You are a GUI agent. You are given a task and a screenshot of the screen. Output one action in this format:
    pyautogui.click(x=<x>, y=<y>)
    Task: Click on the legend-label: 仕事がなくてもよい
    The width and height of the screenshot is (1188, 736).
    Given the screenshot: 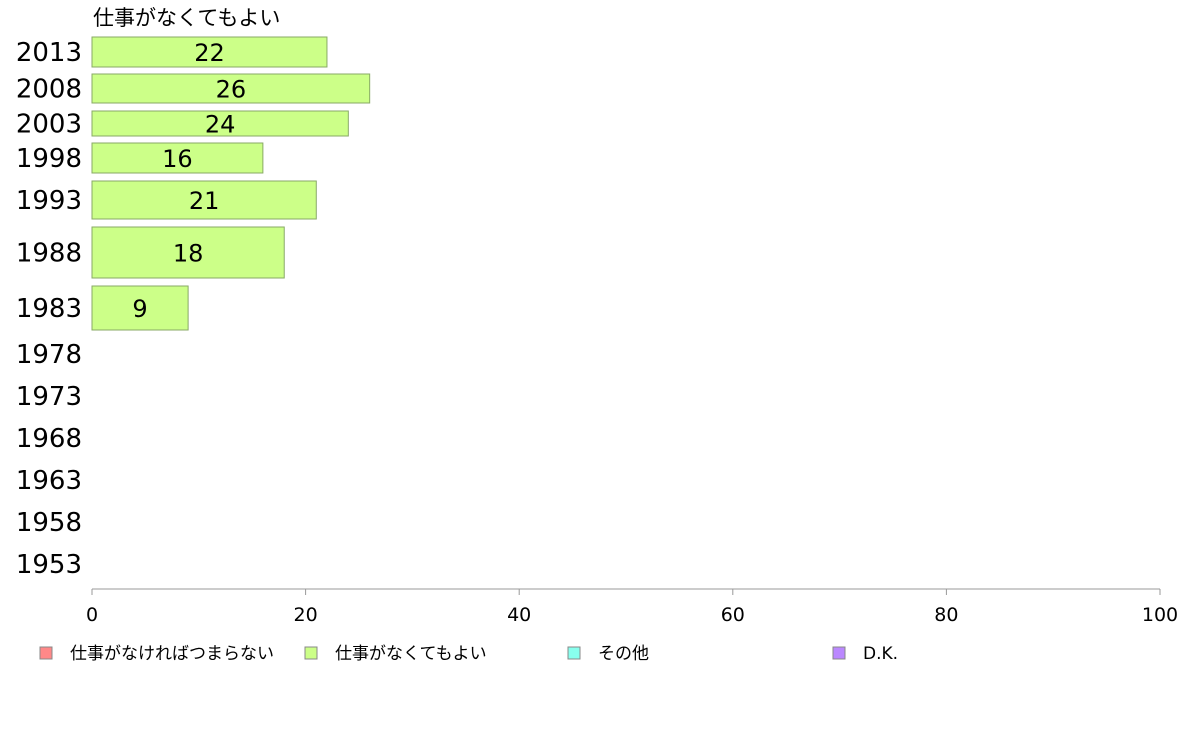 What is the action you would take?
    pyautogui.click(x=411, y=654)
    